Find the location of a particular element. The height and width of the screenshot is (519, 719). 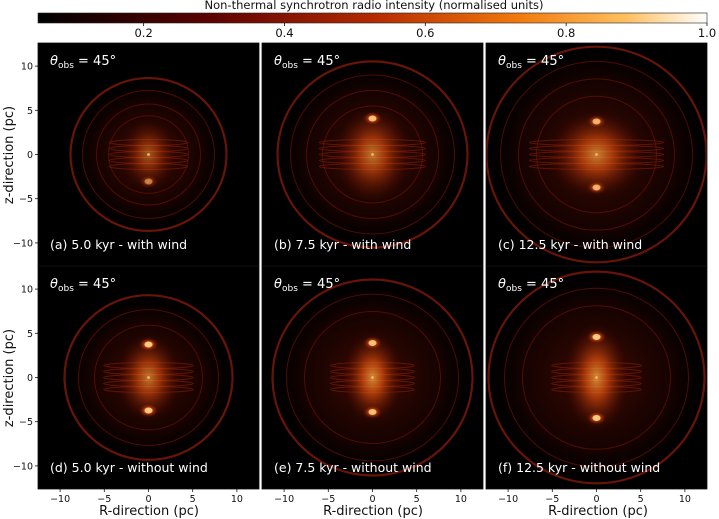

panel-c: θobs = 45° (c) 12.5 kyr - with wind is located at coordinates (596, 154).